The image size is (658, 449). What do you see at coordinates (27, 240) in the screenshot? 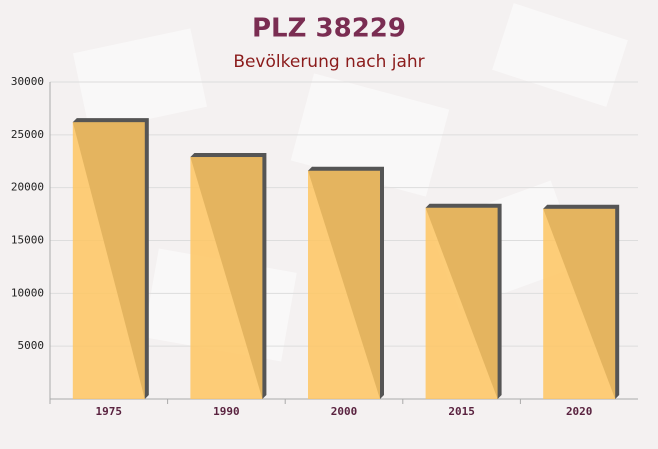
I see `y-tick-label: 15000` at bounding box center [27, 240].